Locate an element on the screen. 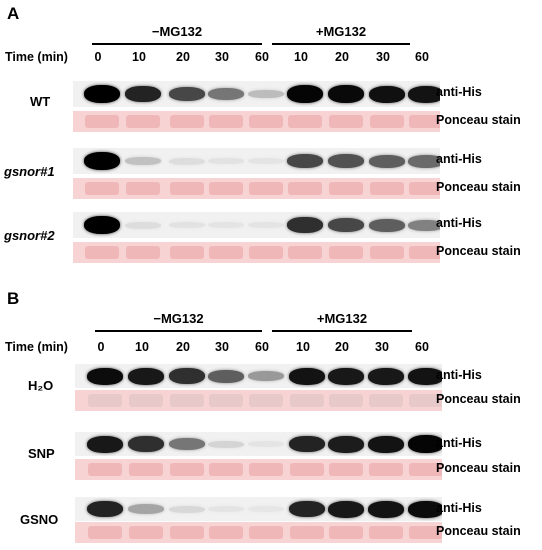 The width and height of the screenshot is (542, 550). row-label: SNP is located at coordinates (41, 453).